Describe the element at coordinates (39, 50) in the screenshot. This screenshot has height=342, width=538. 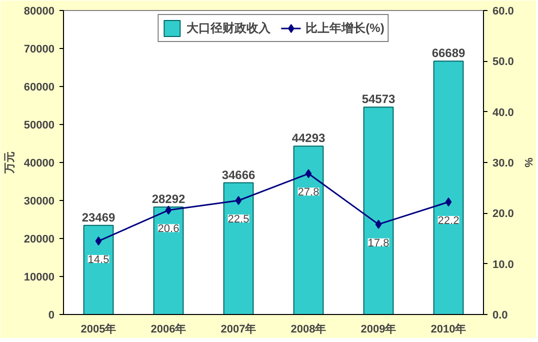
I see `y-tick-label: 70000` at that location.